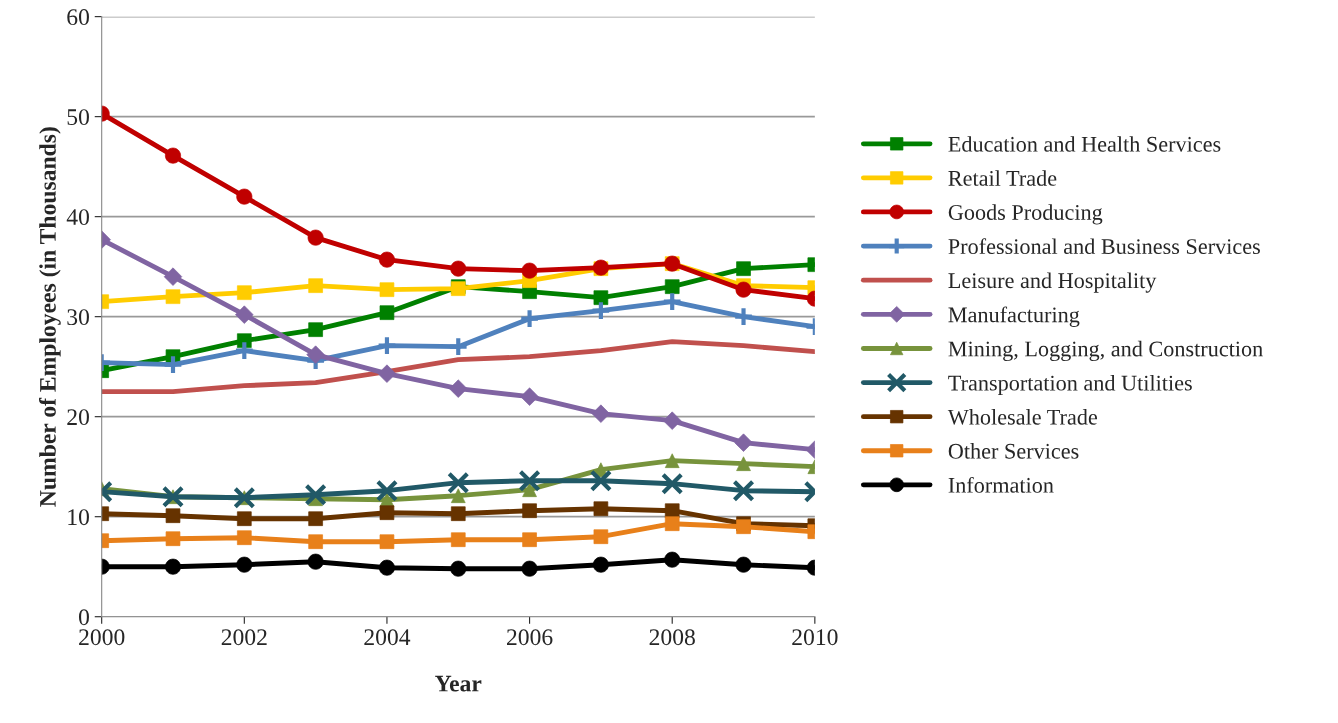 Image resolution: width=1338 pixels, height=723 pixels. I want to click on legend-label: Education and Health Services, so click(1084, 144).